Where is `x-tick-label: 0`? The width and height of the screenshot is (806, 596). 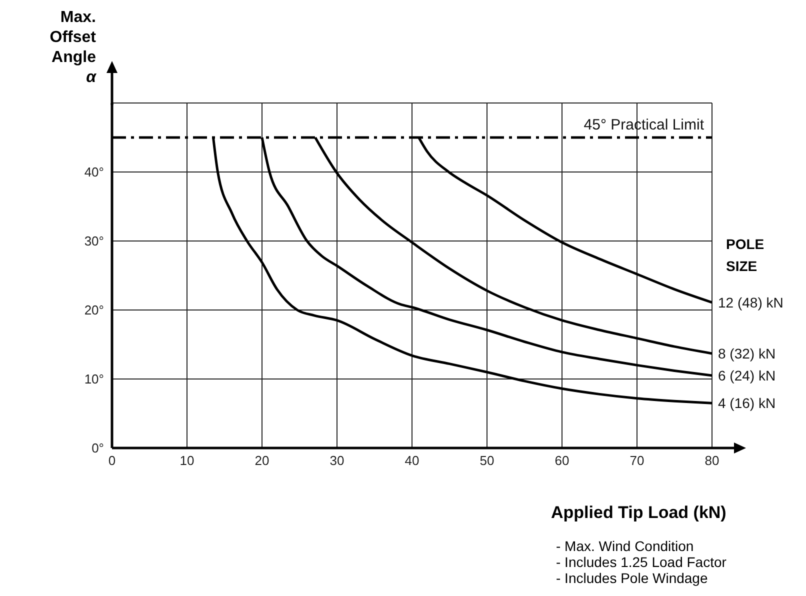
x-tick-label: 0 is located at coordinates (112, 460).